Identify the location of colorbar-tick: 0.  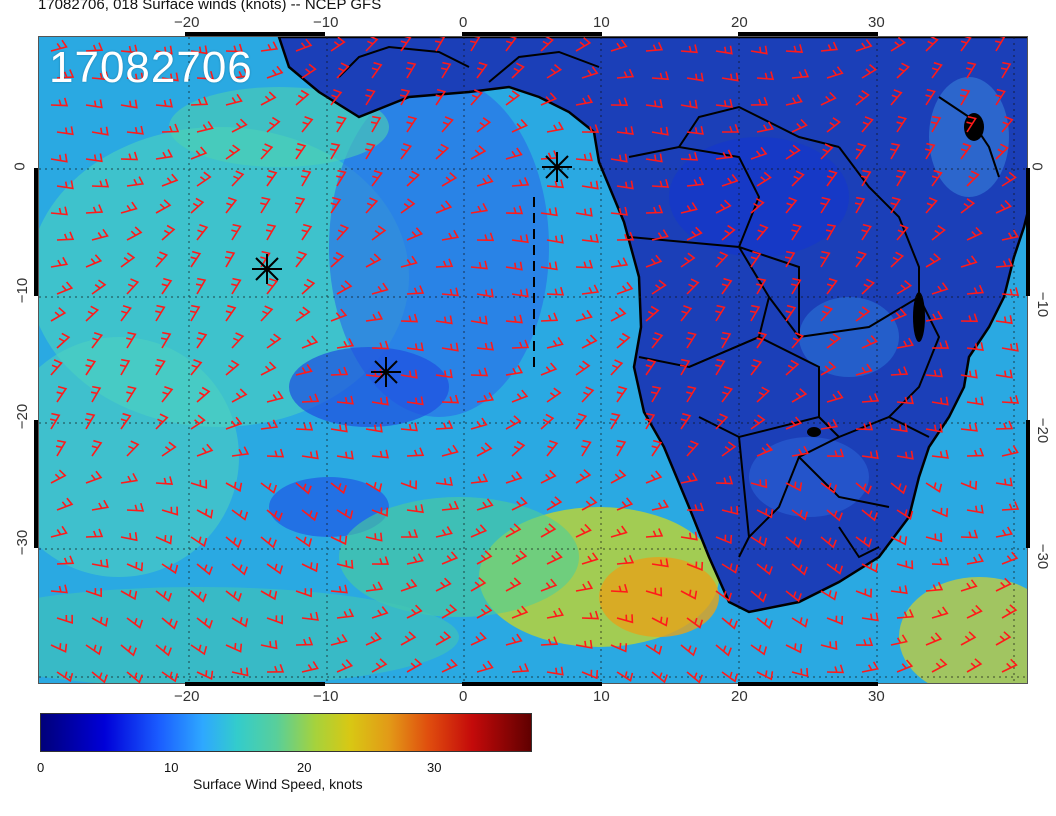
(41, 767).